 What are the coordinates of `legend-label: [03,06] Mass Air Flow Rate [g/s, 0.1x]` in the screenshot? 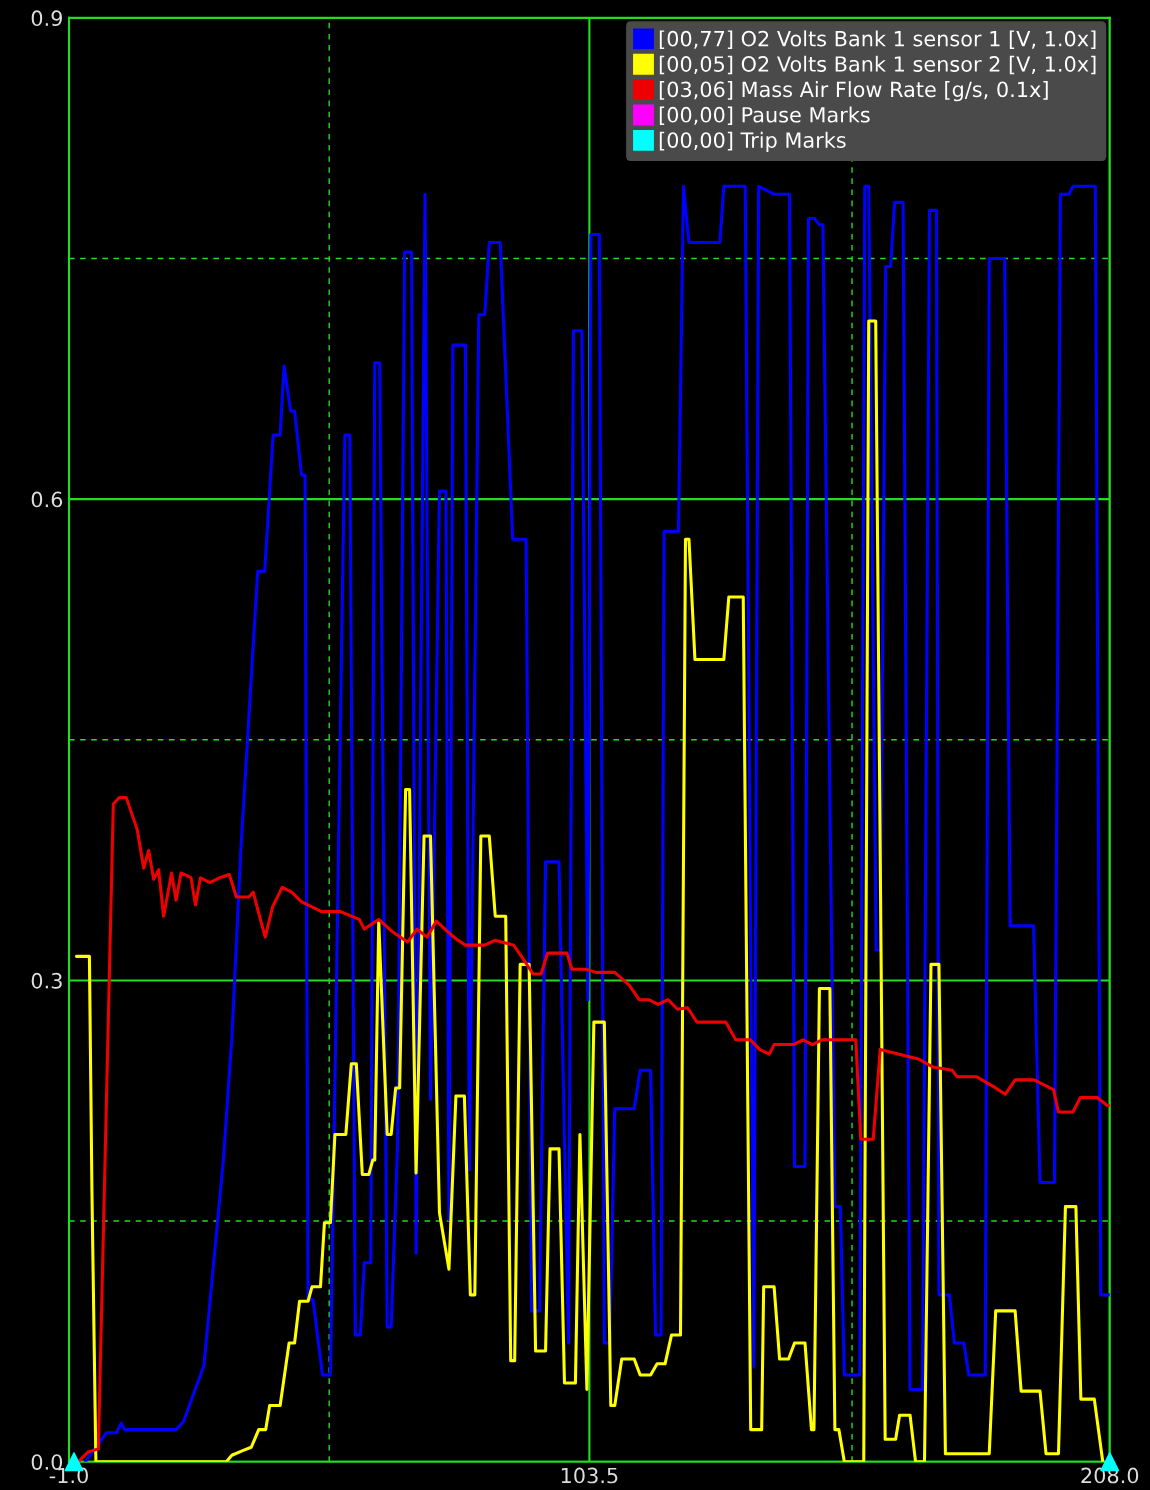 It's located at (853, 91).